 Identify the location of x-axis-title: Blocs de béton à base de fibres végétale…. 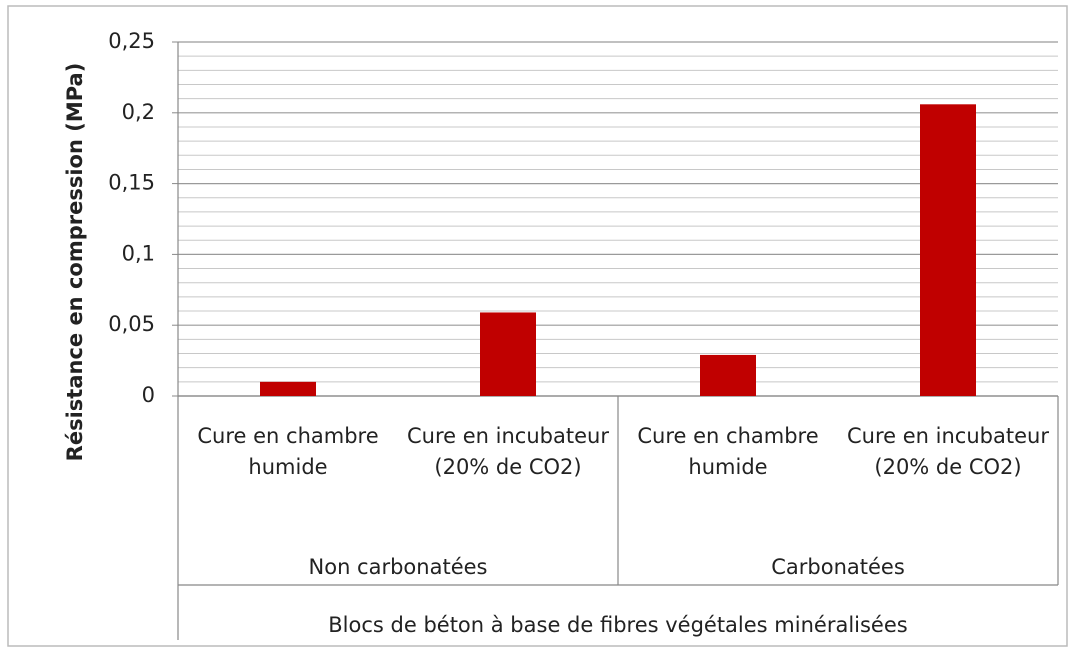
(618, 625).